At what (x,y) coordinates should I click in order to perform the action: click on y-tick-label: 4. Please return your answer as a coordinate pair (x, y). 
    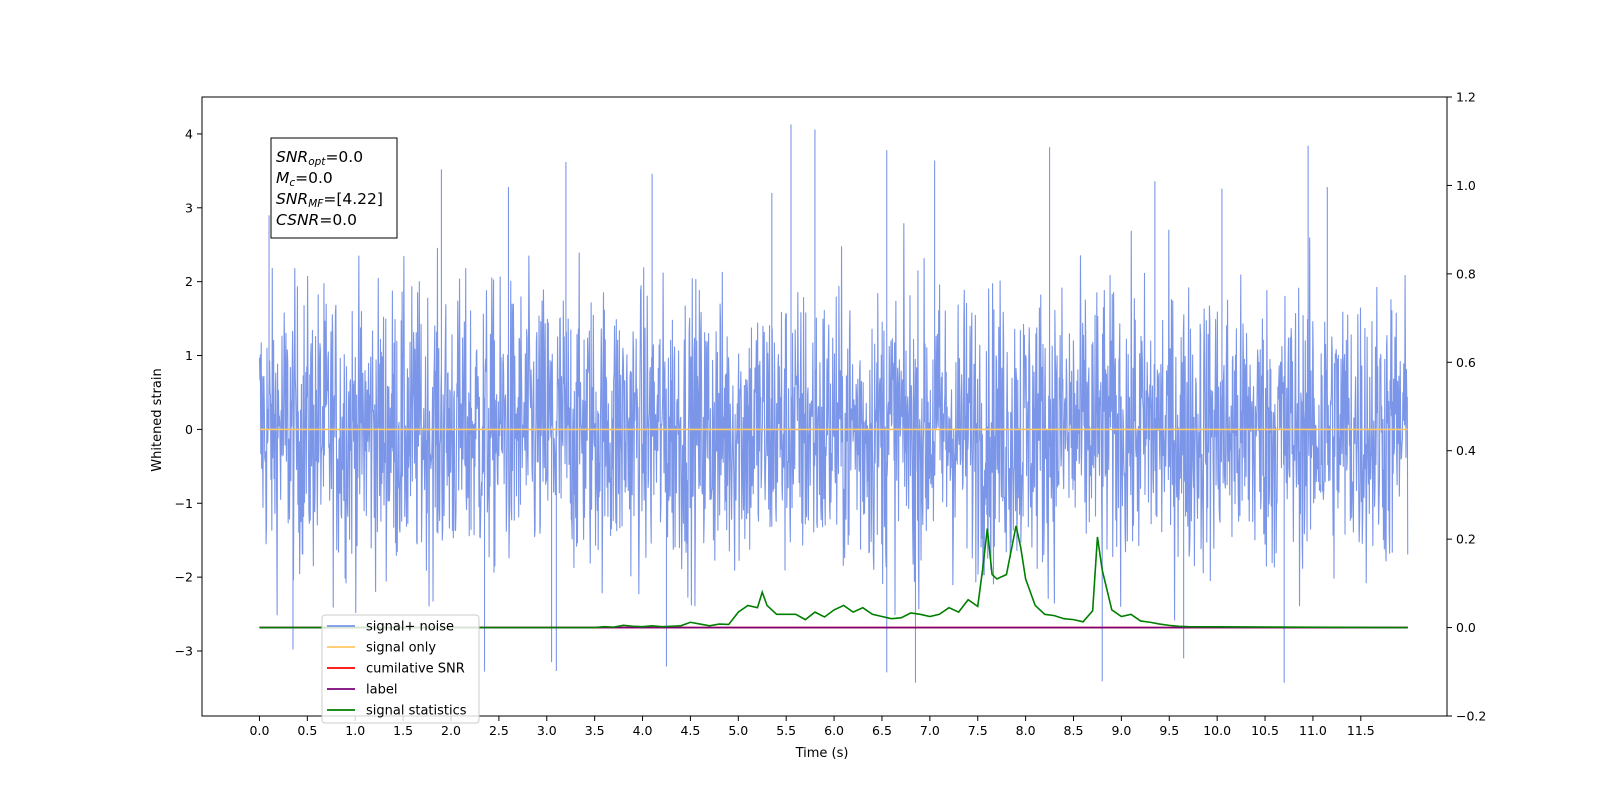
    Looking at the image, I should click on (189, 133).